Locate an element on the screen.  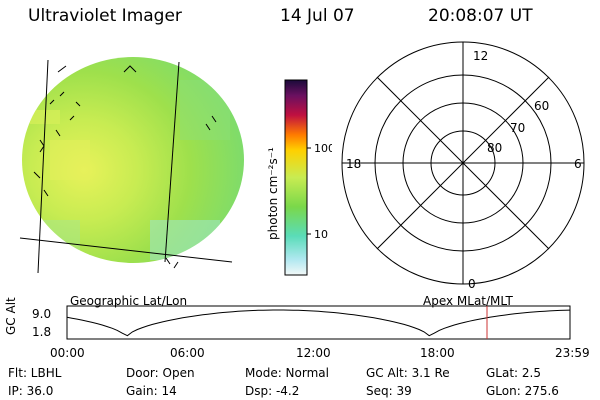
dsp-status: Dsp: -4.2 is located at coordinates (272, 391).